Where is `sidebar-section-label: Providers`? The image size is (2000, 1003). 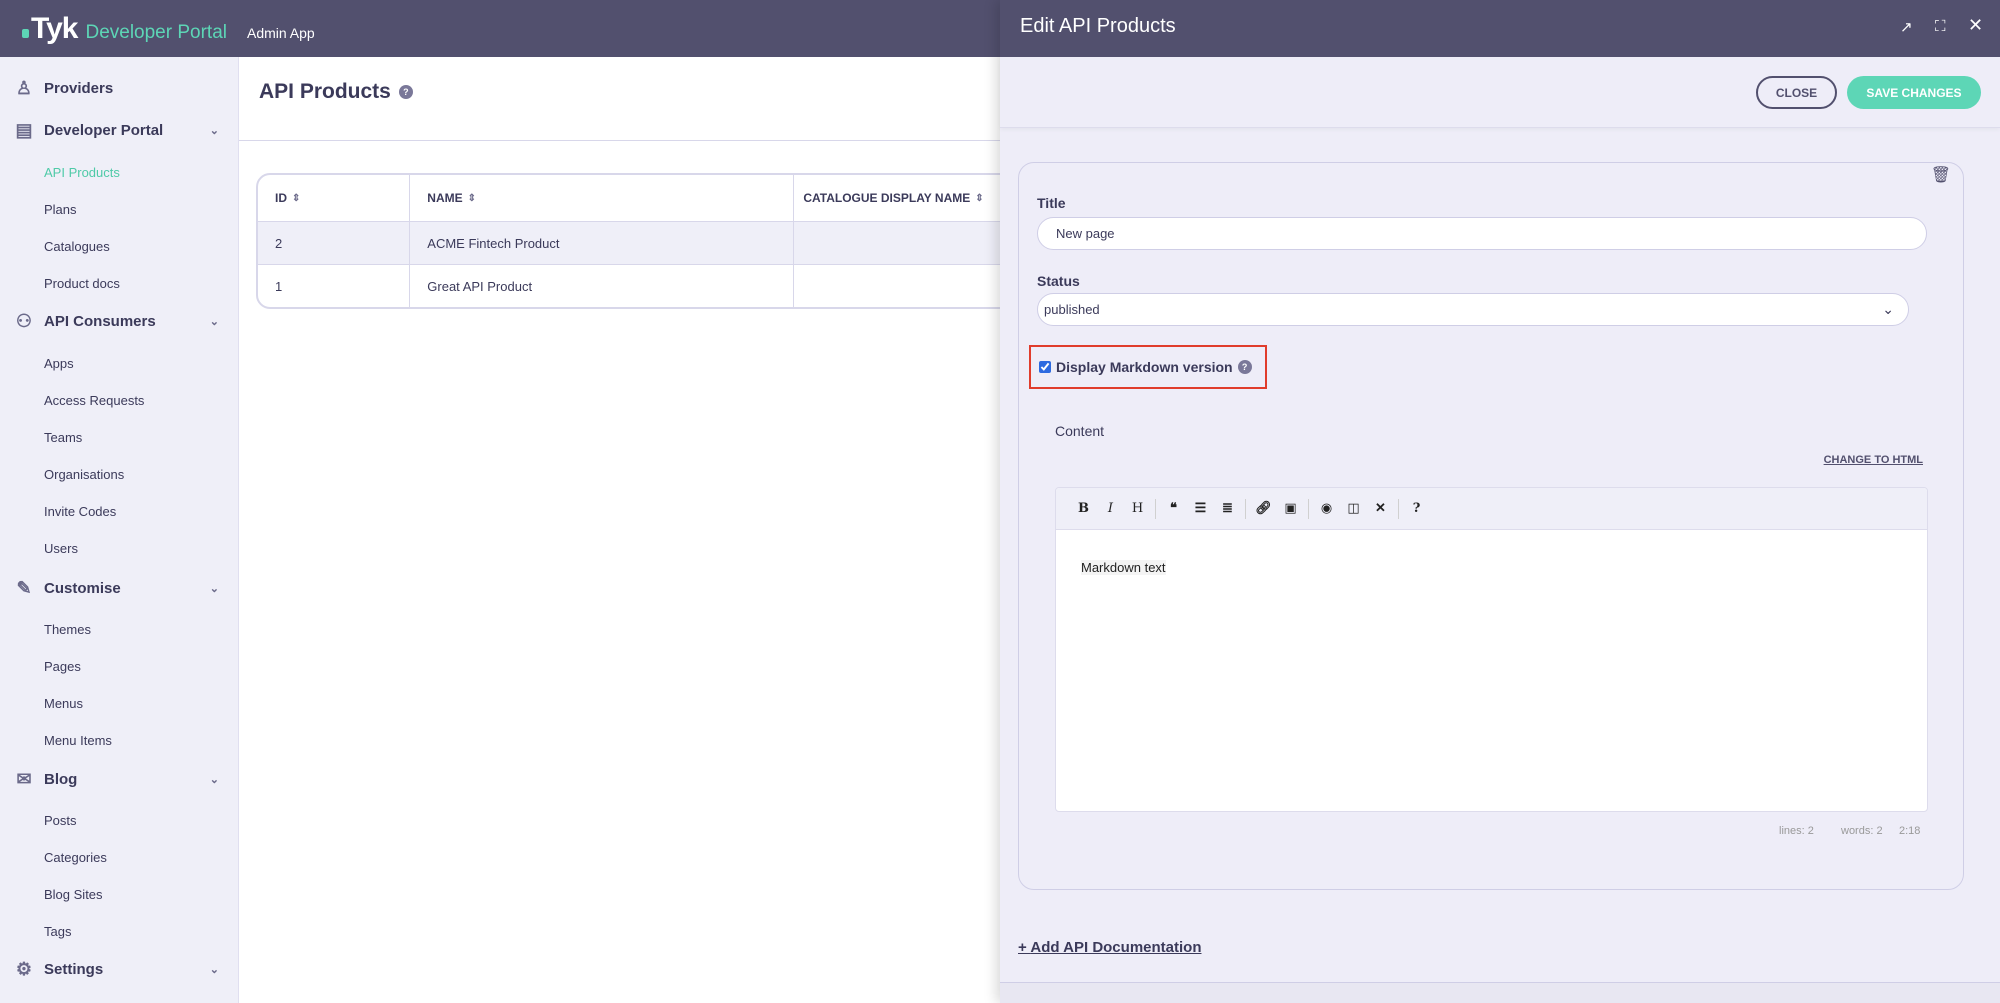 sidebar-section-label: Providers is located at coordinates (79, 88).